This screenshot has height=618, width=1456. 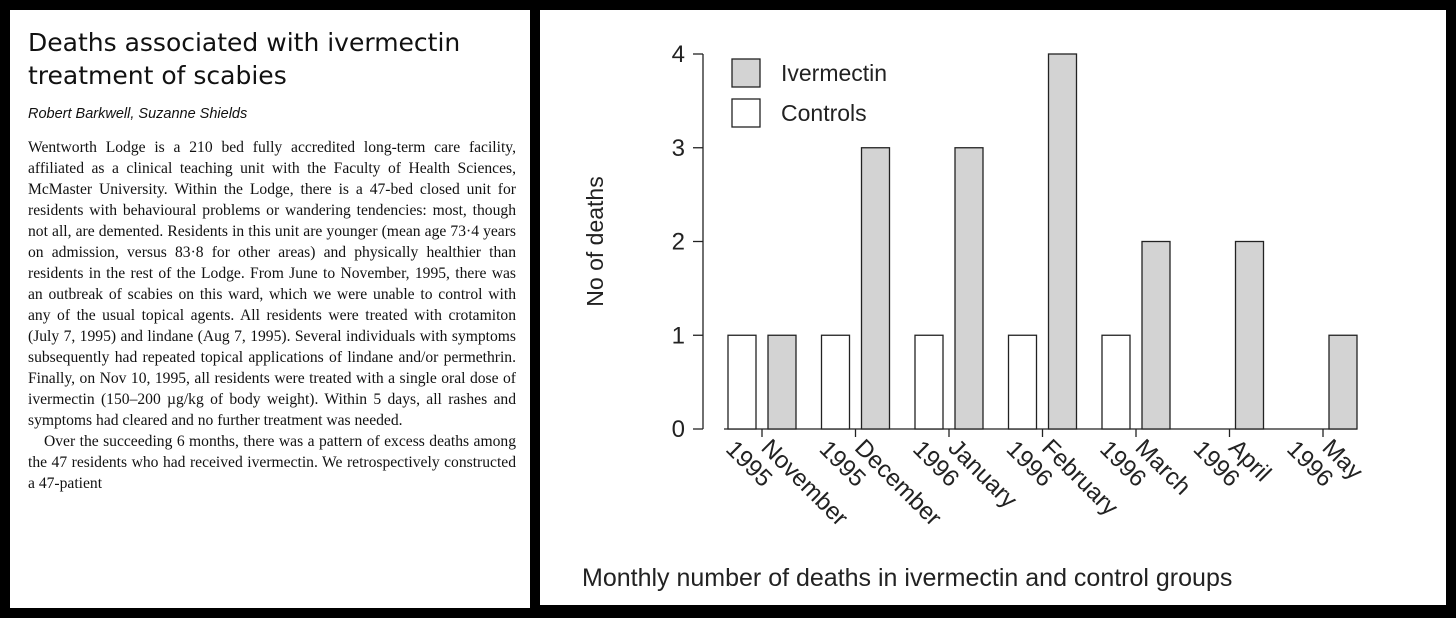 What do you see at coordinates (824, 113) in the screenshot?
I see `legend-label-controls: Controls` at bounding box center [824, 113].